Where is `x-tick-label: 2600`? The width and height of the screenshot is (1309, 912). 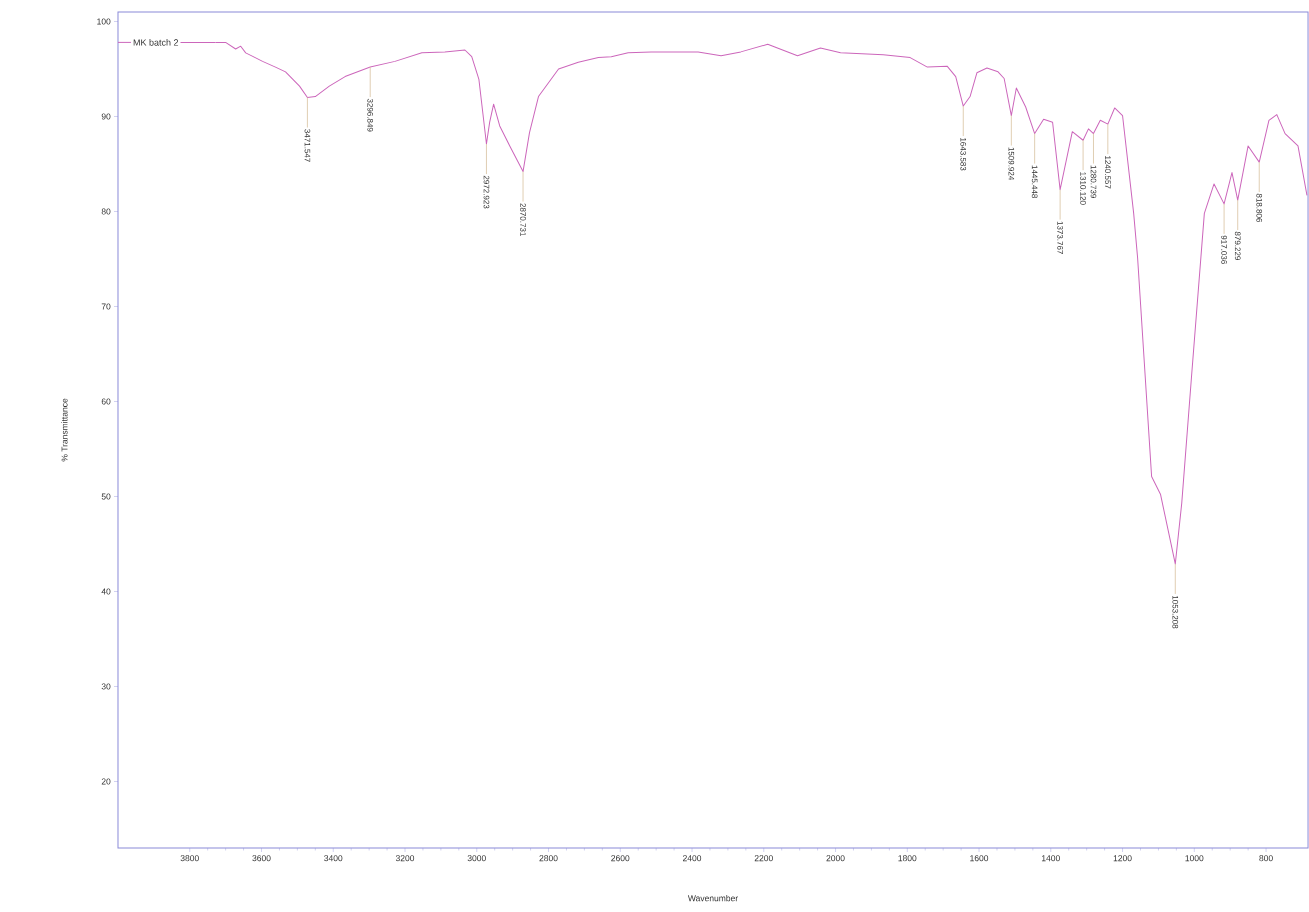
x-tick-label: 2600 is located at coordinates (620, 858).